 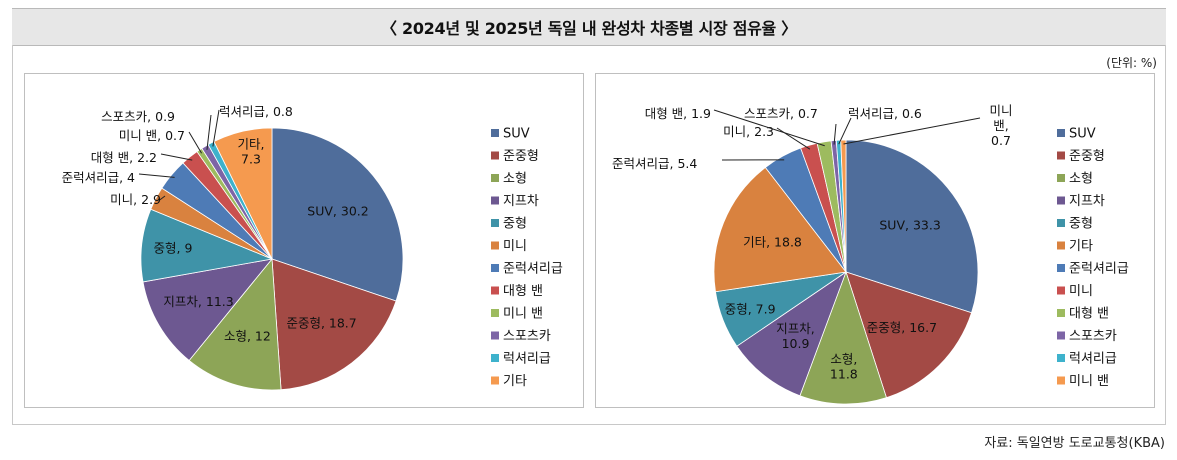 I want to click on pie1-data-label-4: 중형, 9, so click(x=173, y=247).